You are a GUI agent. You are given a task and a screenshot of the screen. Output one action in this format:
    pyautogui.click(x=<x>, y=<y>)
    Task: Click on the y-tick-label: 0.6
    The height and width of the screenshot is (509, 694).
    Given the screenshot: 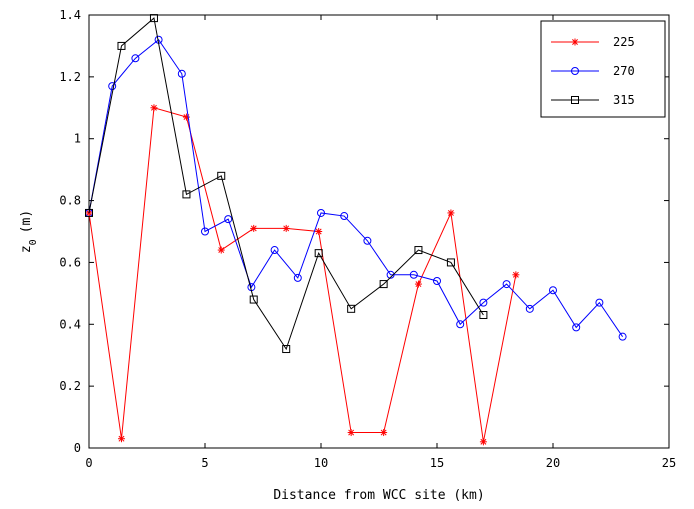 What is the action you would take?
    pyautogui.click(x=70, y=262)
    